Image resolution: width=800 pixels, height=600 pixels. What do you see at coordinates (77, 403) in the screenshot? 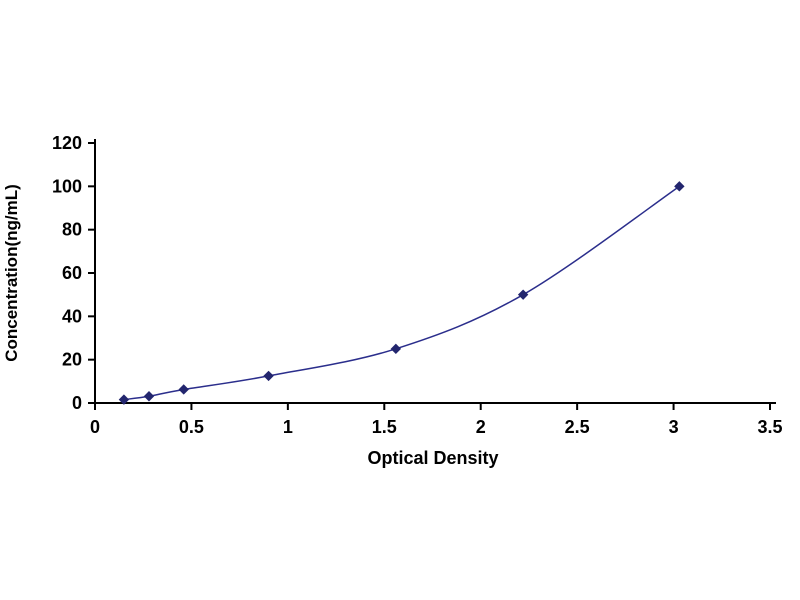
I see `y-tick-label: 0` at bounding box center [77, 403].